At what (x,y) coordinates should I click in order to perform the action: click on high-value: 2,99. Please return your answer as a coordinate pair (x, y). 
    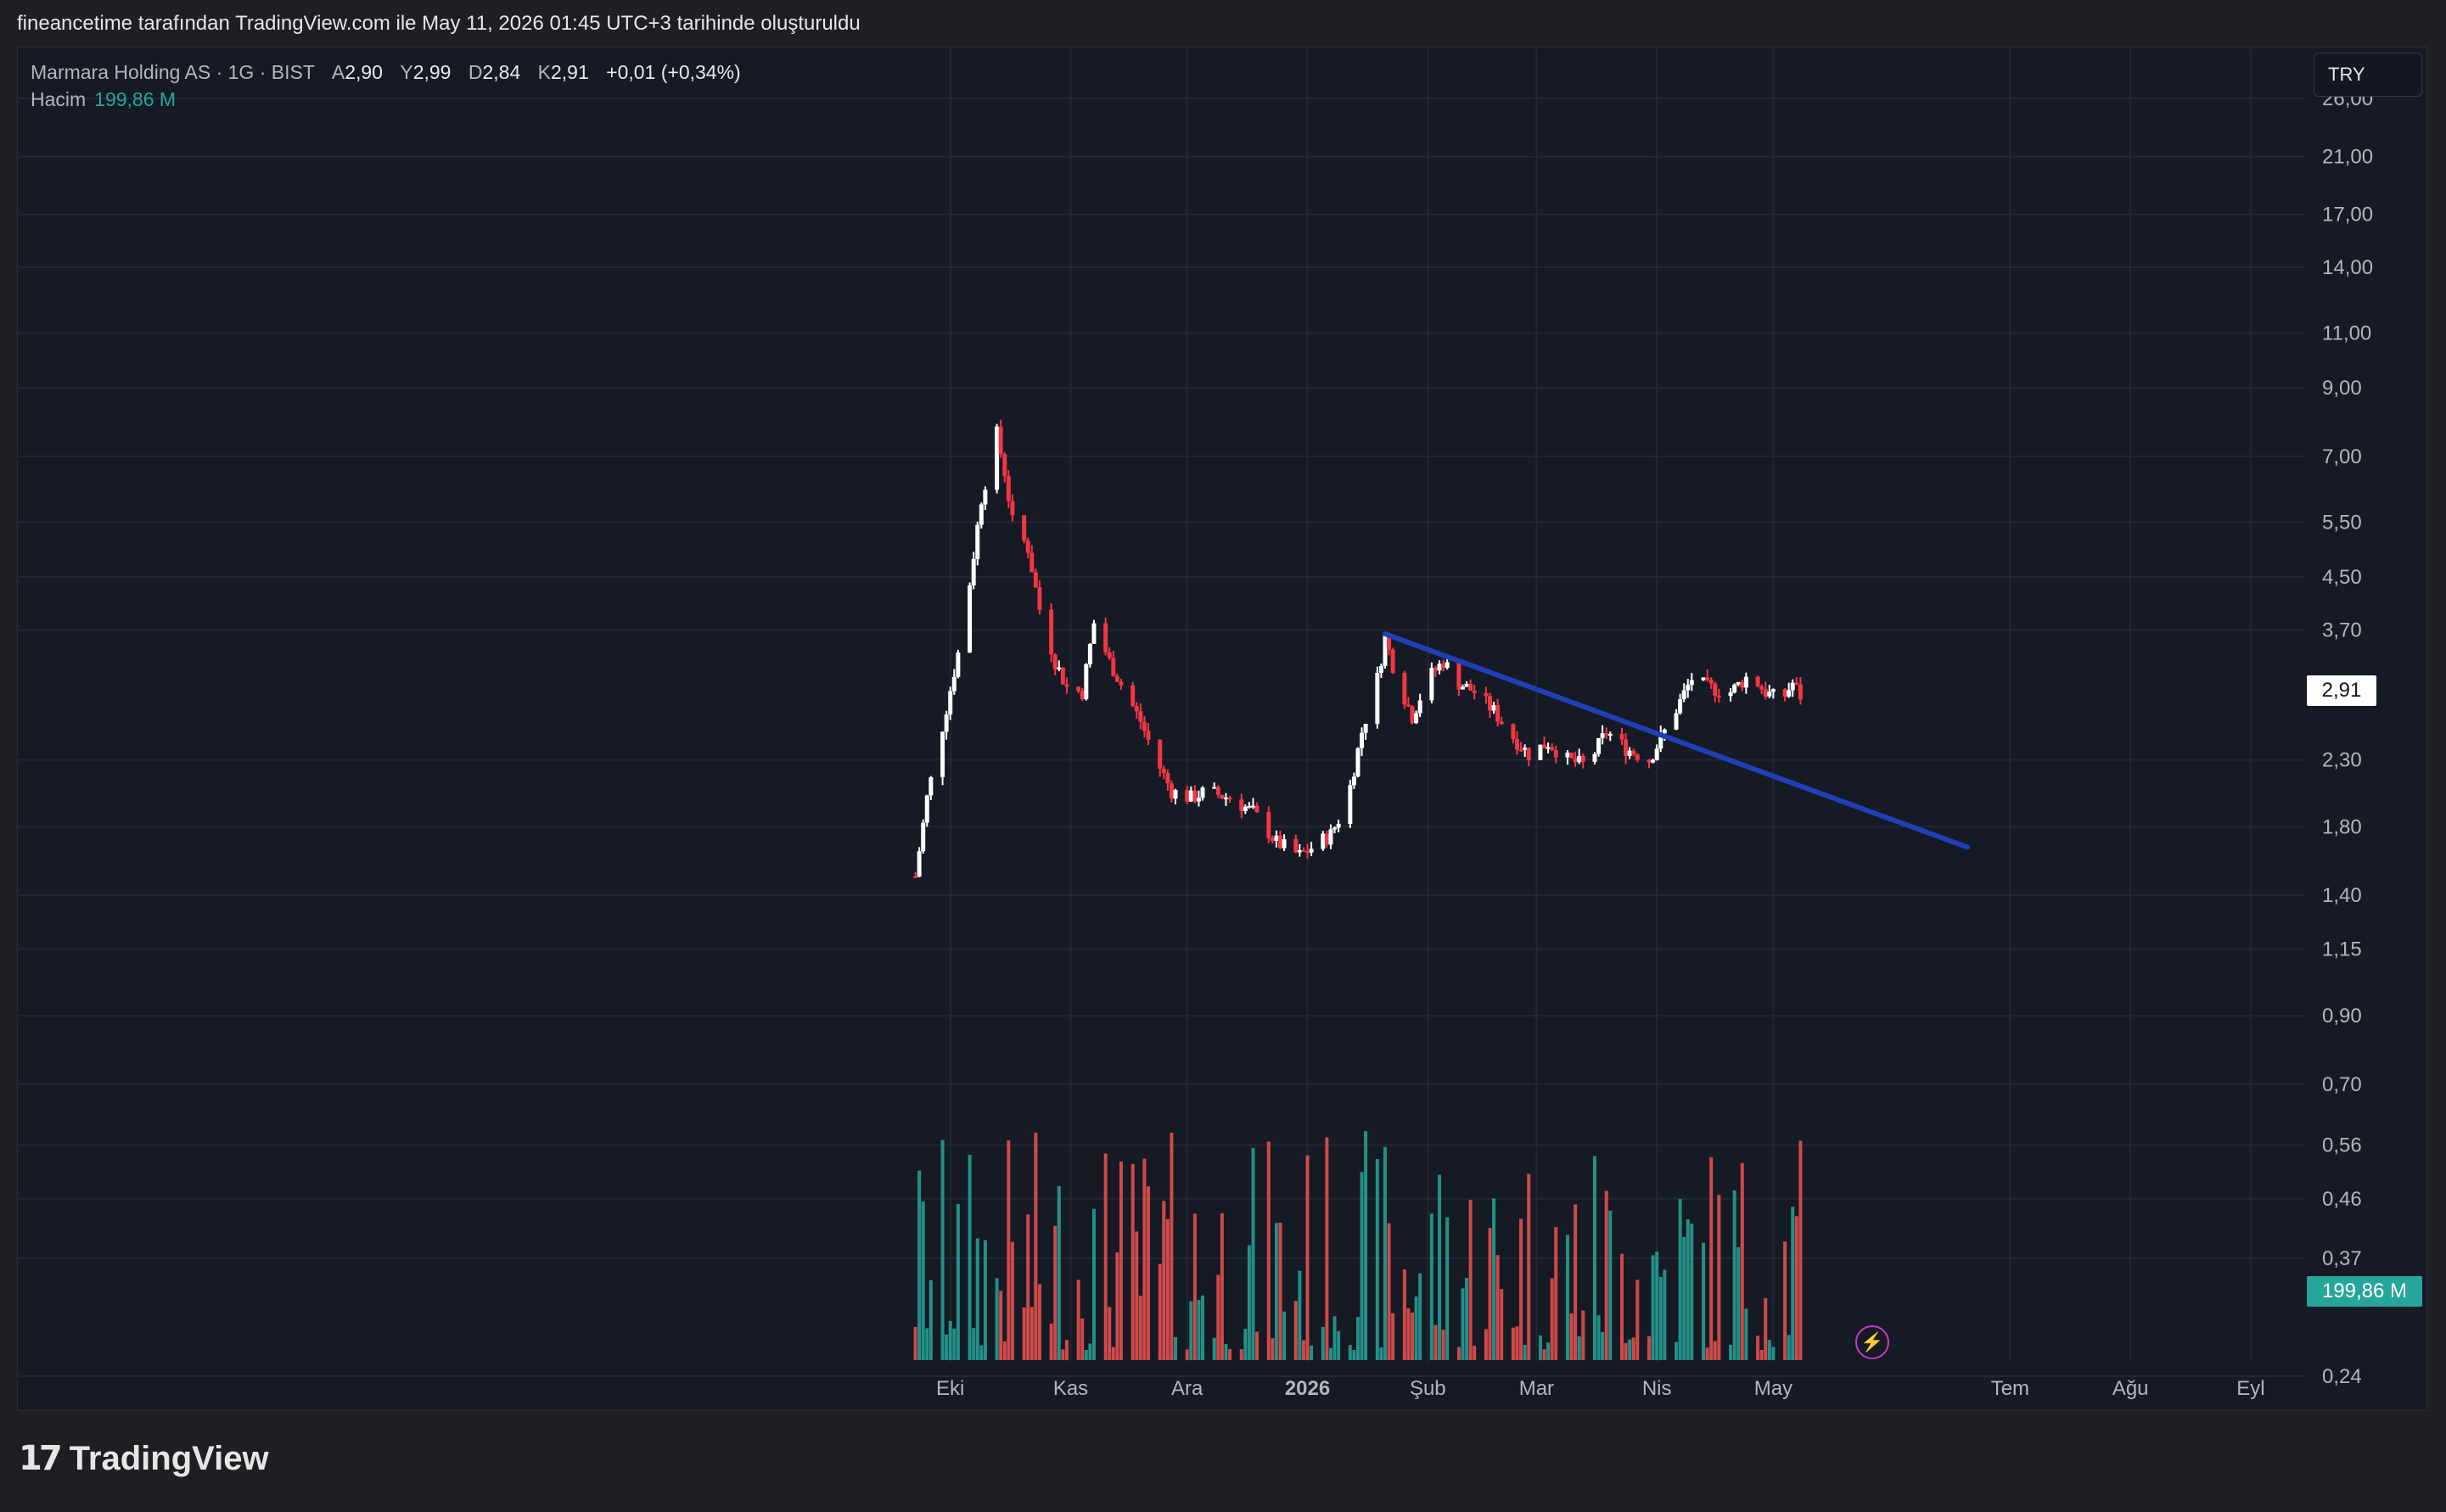
    Looking at the image, I should click on (432, 72).